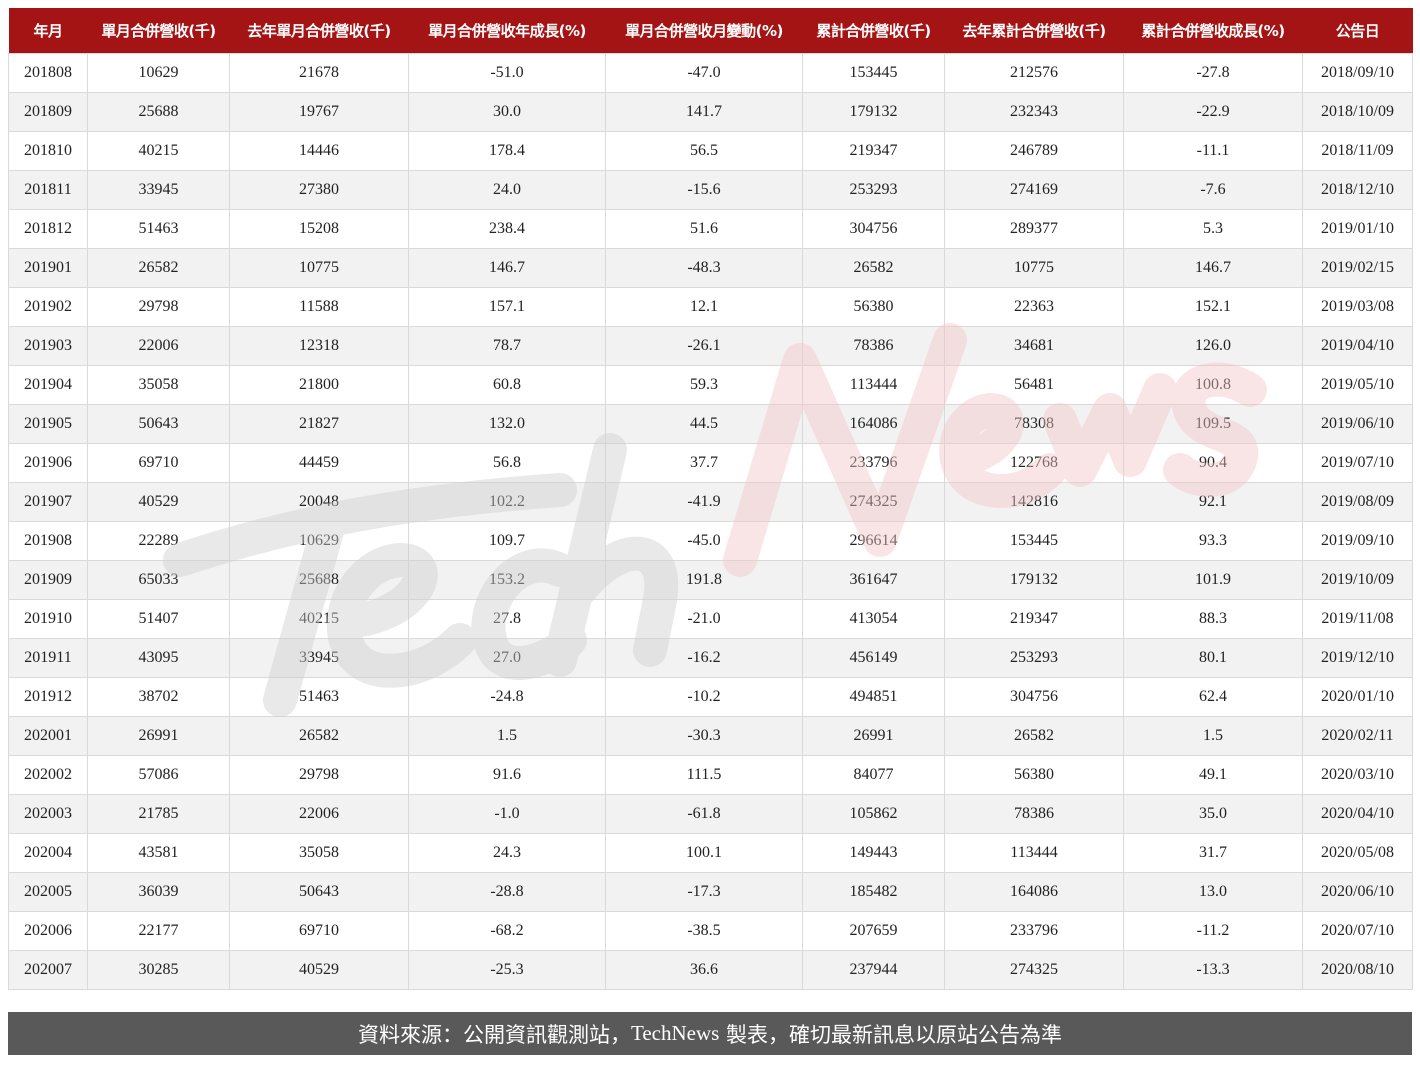  Describe the element at coordinates (1034, 31) in the screenshot. I see `column-header: 去年累計合併營收(千)` at that location.